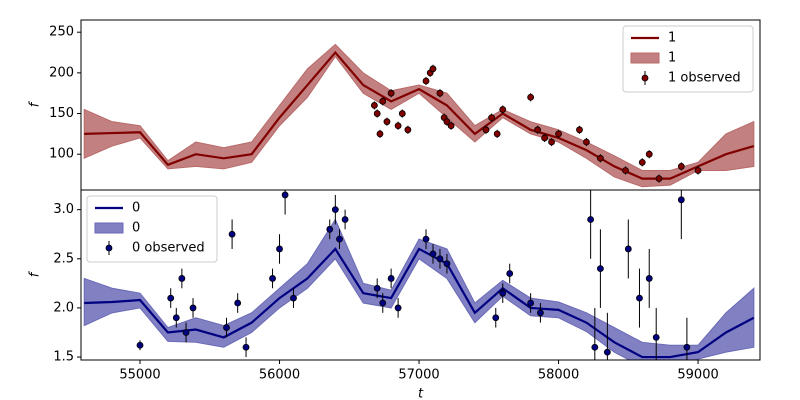 This screenshot has height=400, width=800. I want to click on legend-label: 1 observed, so click(704, 78).